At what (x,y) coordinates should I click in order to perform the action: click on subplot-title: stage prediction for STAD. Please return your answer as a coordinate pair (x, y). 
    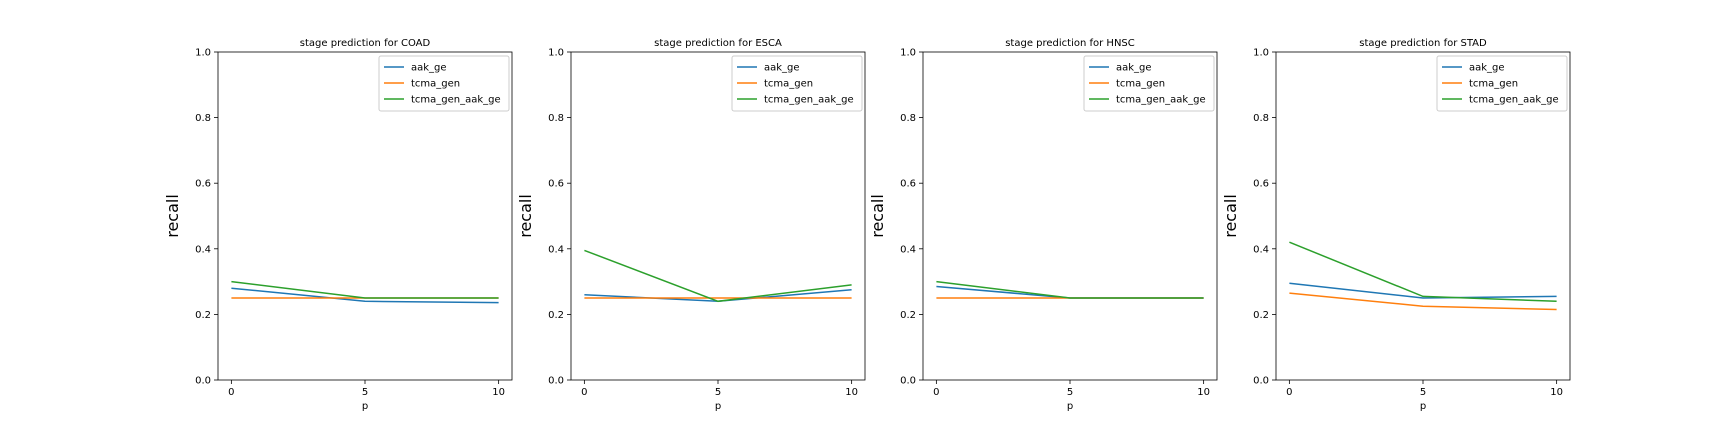
    Looking at the image, I should click on (1423, 43).